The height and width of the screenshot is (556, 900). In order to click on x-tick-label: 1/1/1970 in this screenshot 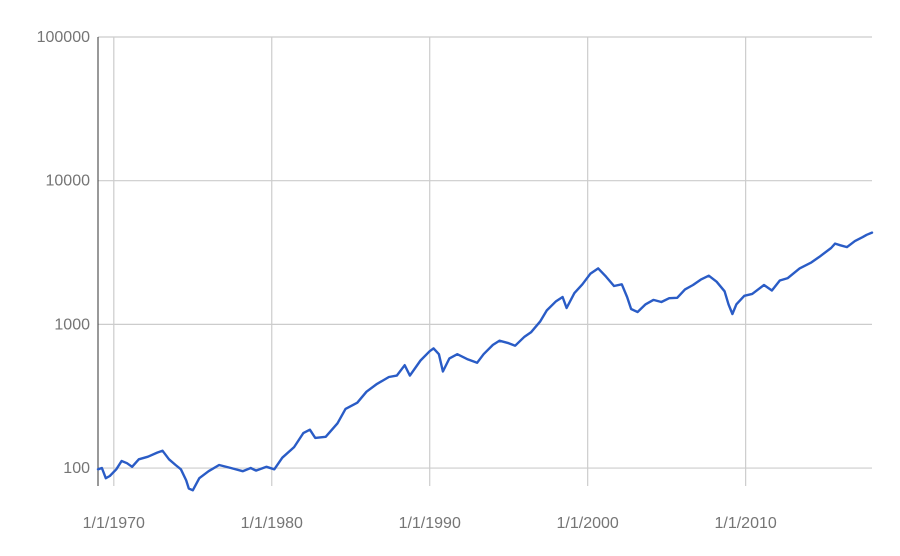, I will do `click(114, 523)`.